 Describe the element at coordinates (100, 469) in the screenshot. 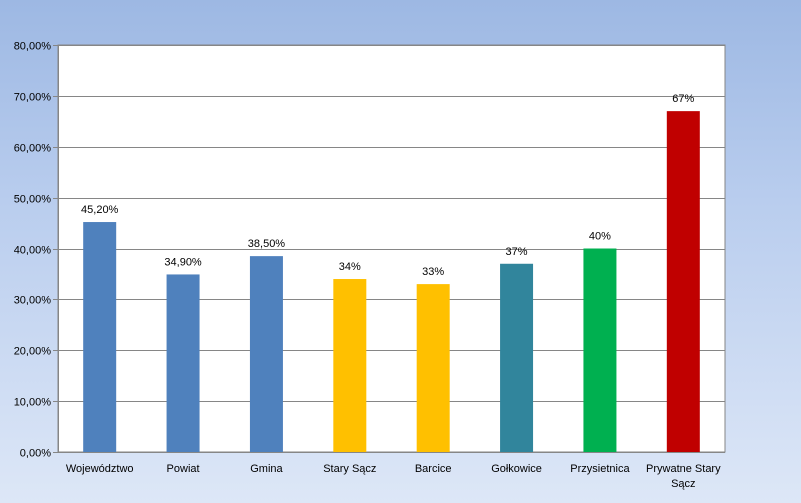

I see `x-category-label: Województwo` at that location.